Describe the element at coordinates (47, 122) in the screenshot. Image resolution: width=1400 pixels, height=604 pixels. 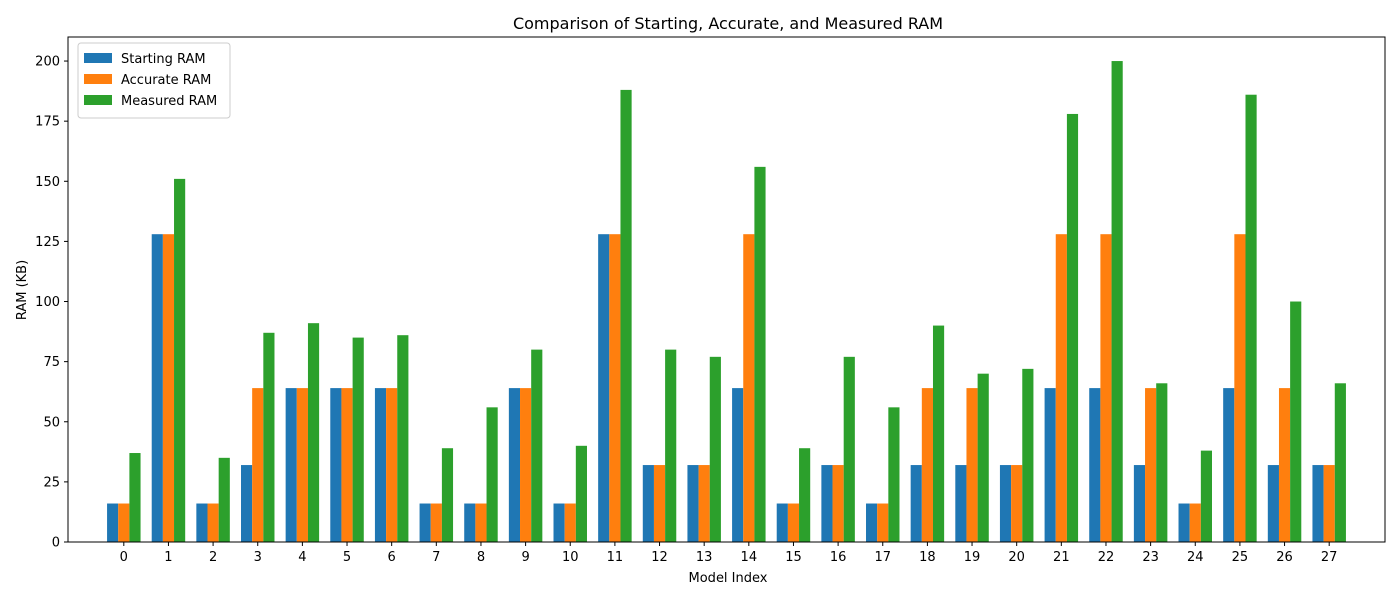
I see `y-tick-label: 175` at that location.